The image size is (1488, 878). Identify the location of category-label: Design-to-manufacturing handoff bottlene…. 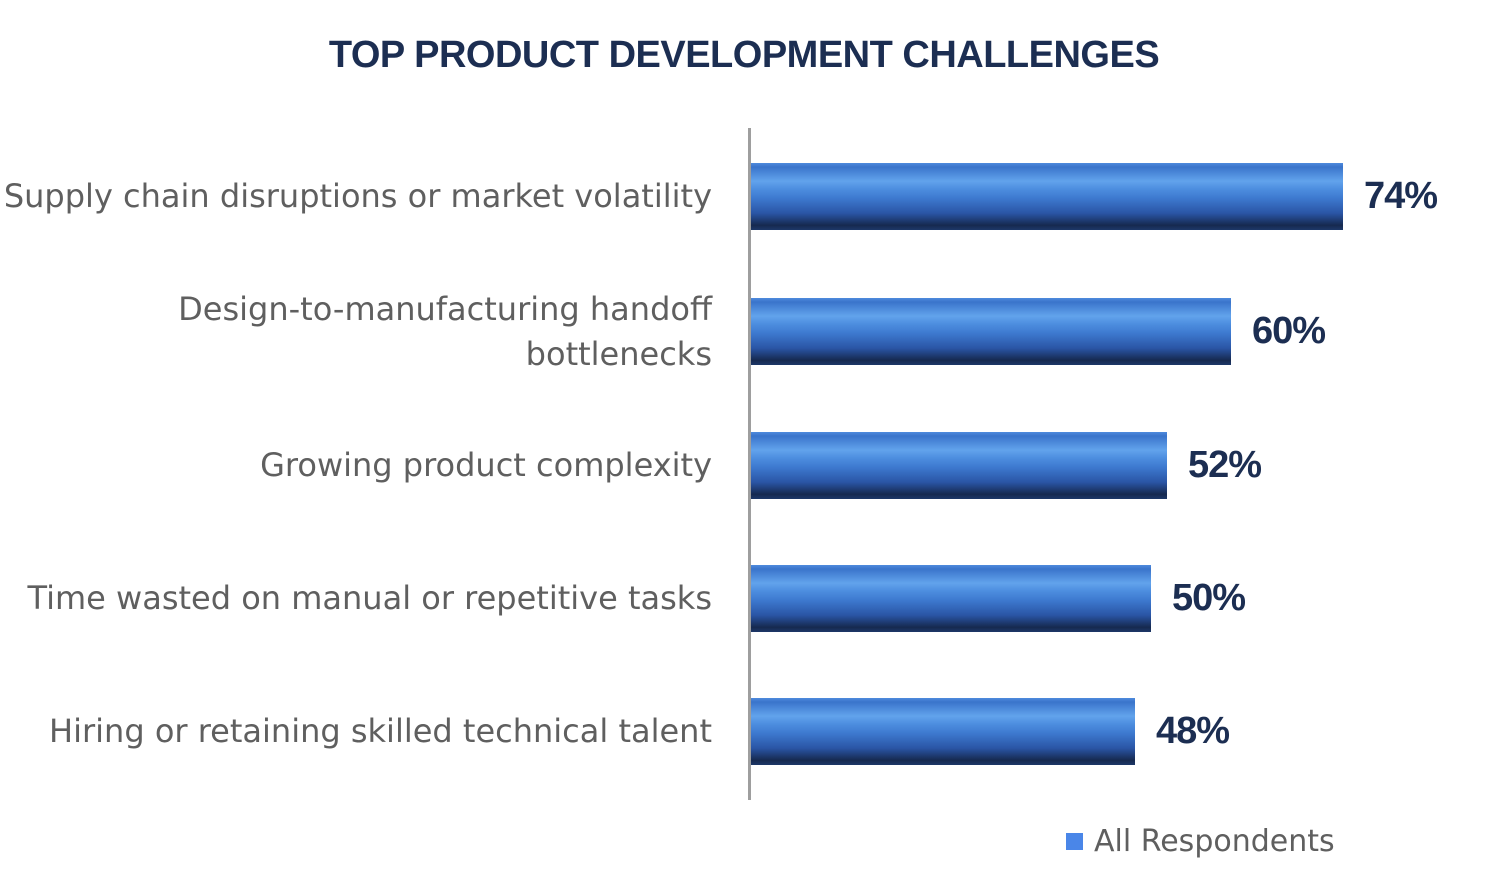
(445, 331).